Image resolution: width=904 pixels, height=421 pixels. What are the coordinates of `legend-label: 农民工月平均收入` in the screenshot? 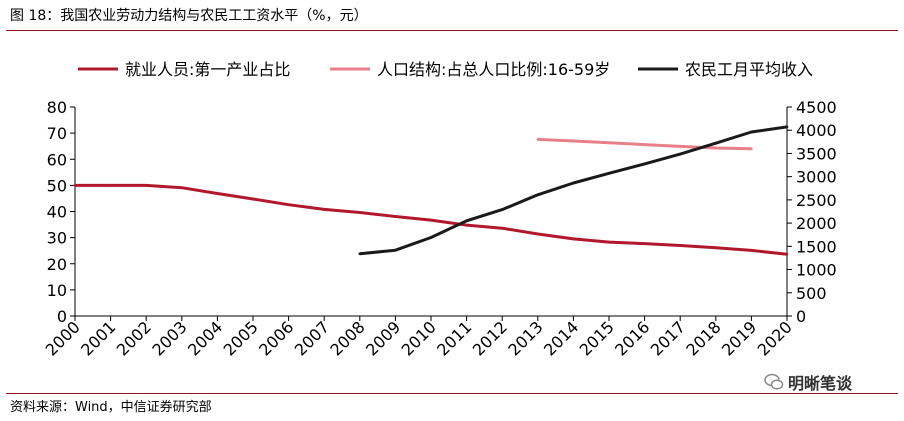 It's located at (749, 69).